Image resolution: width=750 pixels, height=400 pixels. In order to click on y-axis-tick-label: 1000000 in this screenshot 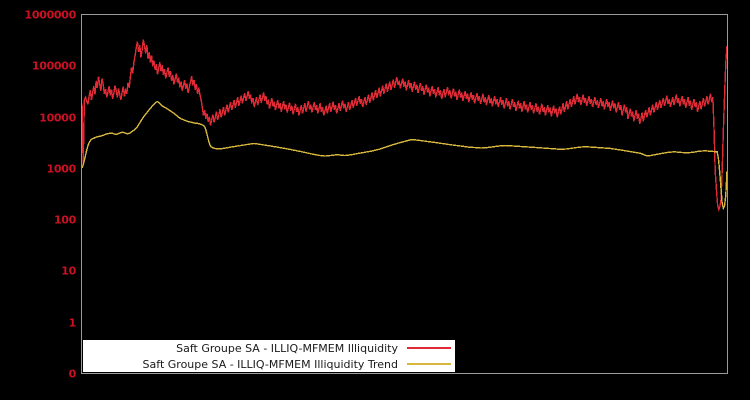, I will do `click(50, 15)`.